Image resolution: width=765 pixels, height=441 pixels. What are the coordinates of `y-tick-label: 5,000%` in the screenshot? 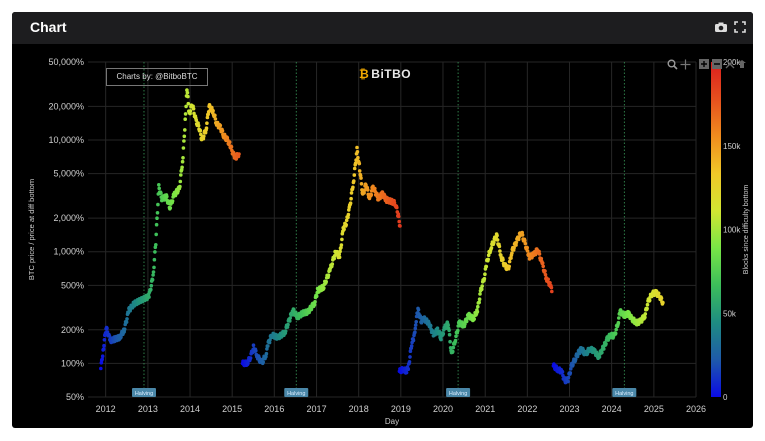 It's located at (68, 174).